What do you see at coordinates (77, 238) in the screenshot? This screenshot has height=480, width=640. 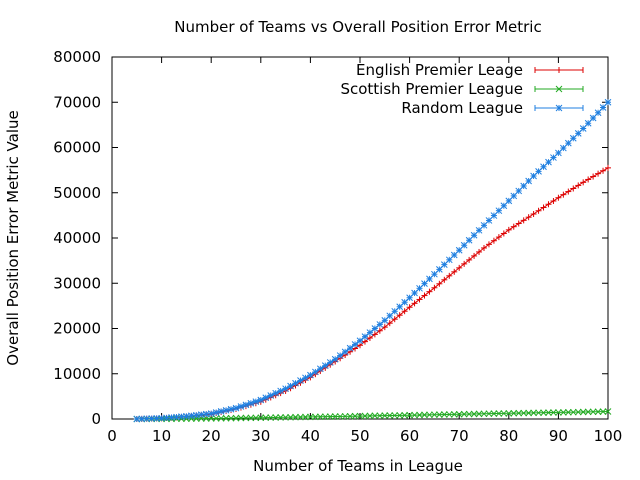 I see `y-tick-label: 40000` at bounding box center [77, 238].